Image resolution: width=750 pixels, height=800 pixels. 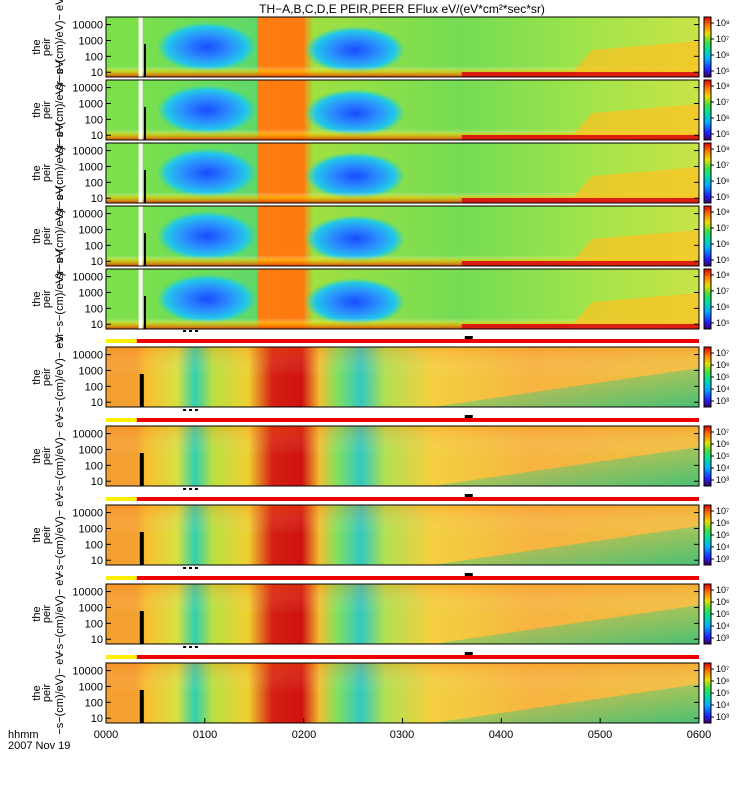 I want to click on y-axis-label: peir, so click(x=47, y=109).